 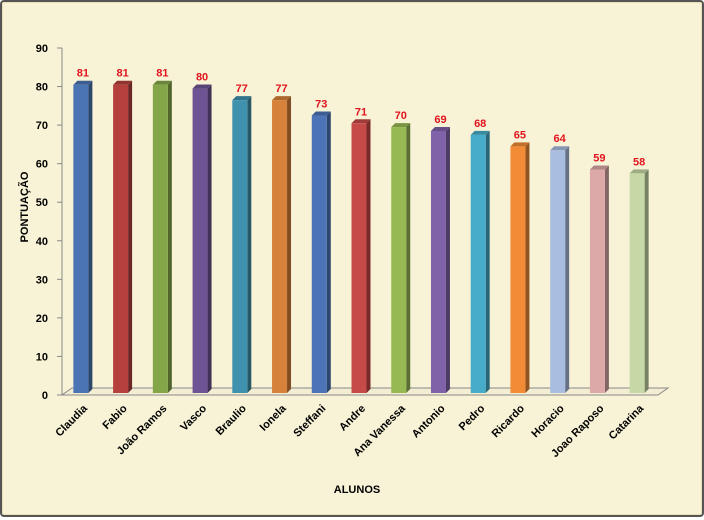 I want to click on data-label: 64, so click(x=560, y=139).